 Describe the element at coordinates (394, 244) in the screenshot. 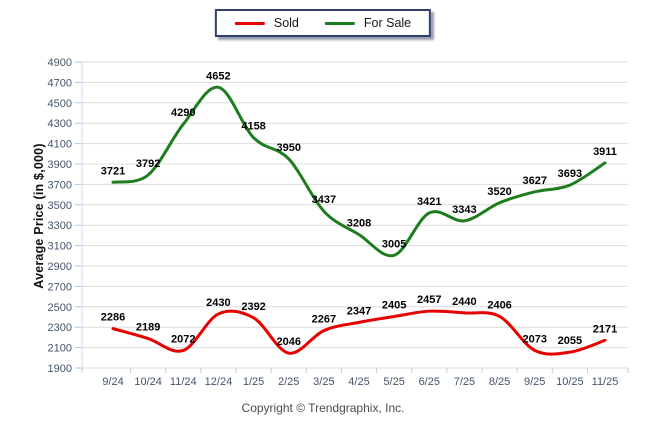

I see `data-label-for-sale: 3005` at that location.